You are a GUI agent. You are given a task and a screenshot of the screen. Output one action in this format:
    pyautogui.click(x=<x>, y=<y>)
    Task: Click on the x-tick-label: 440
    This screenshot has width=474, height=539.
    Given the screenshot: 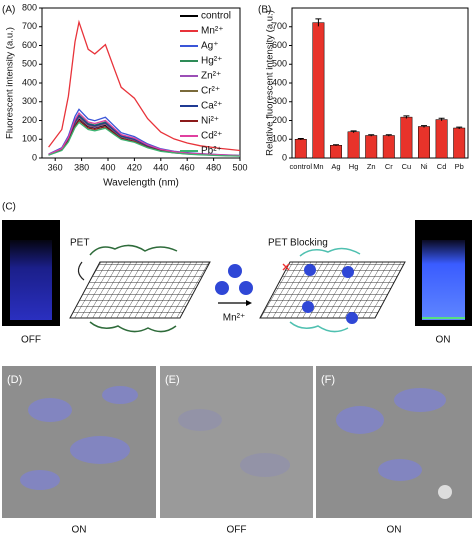 What is the action you would take?
    pyautogui.click(x=160, y=167)
    